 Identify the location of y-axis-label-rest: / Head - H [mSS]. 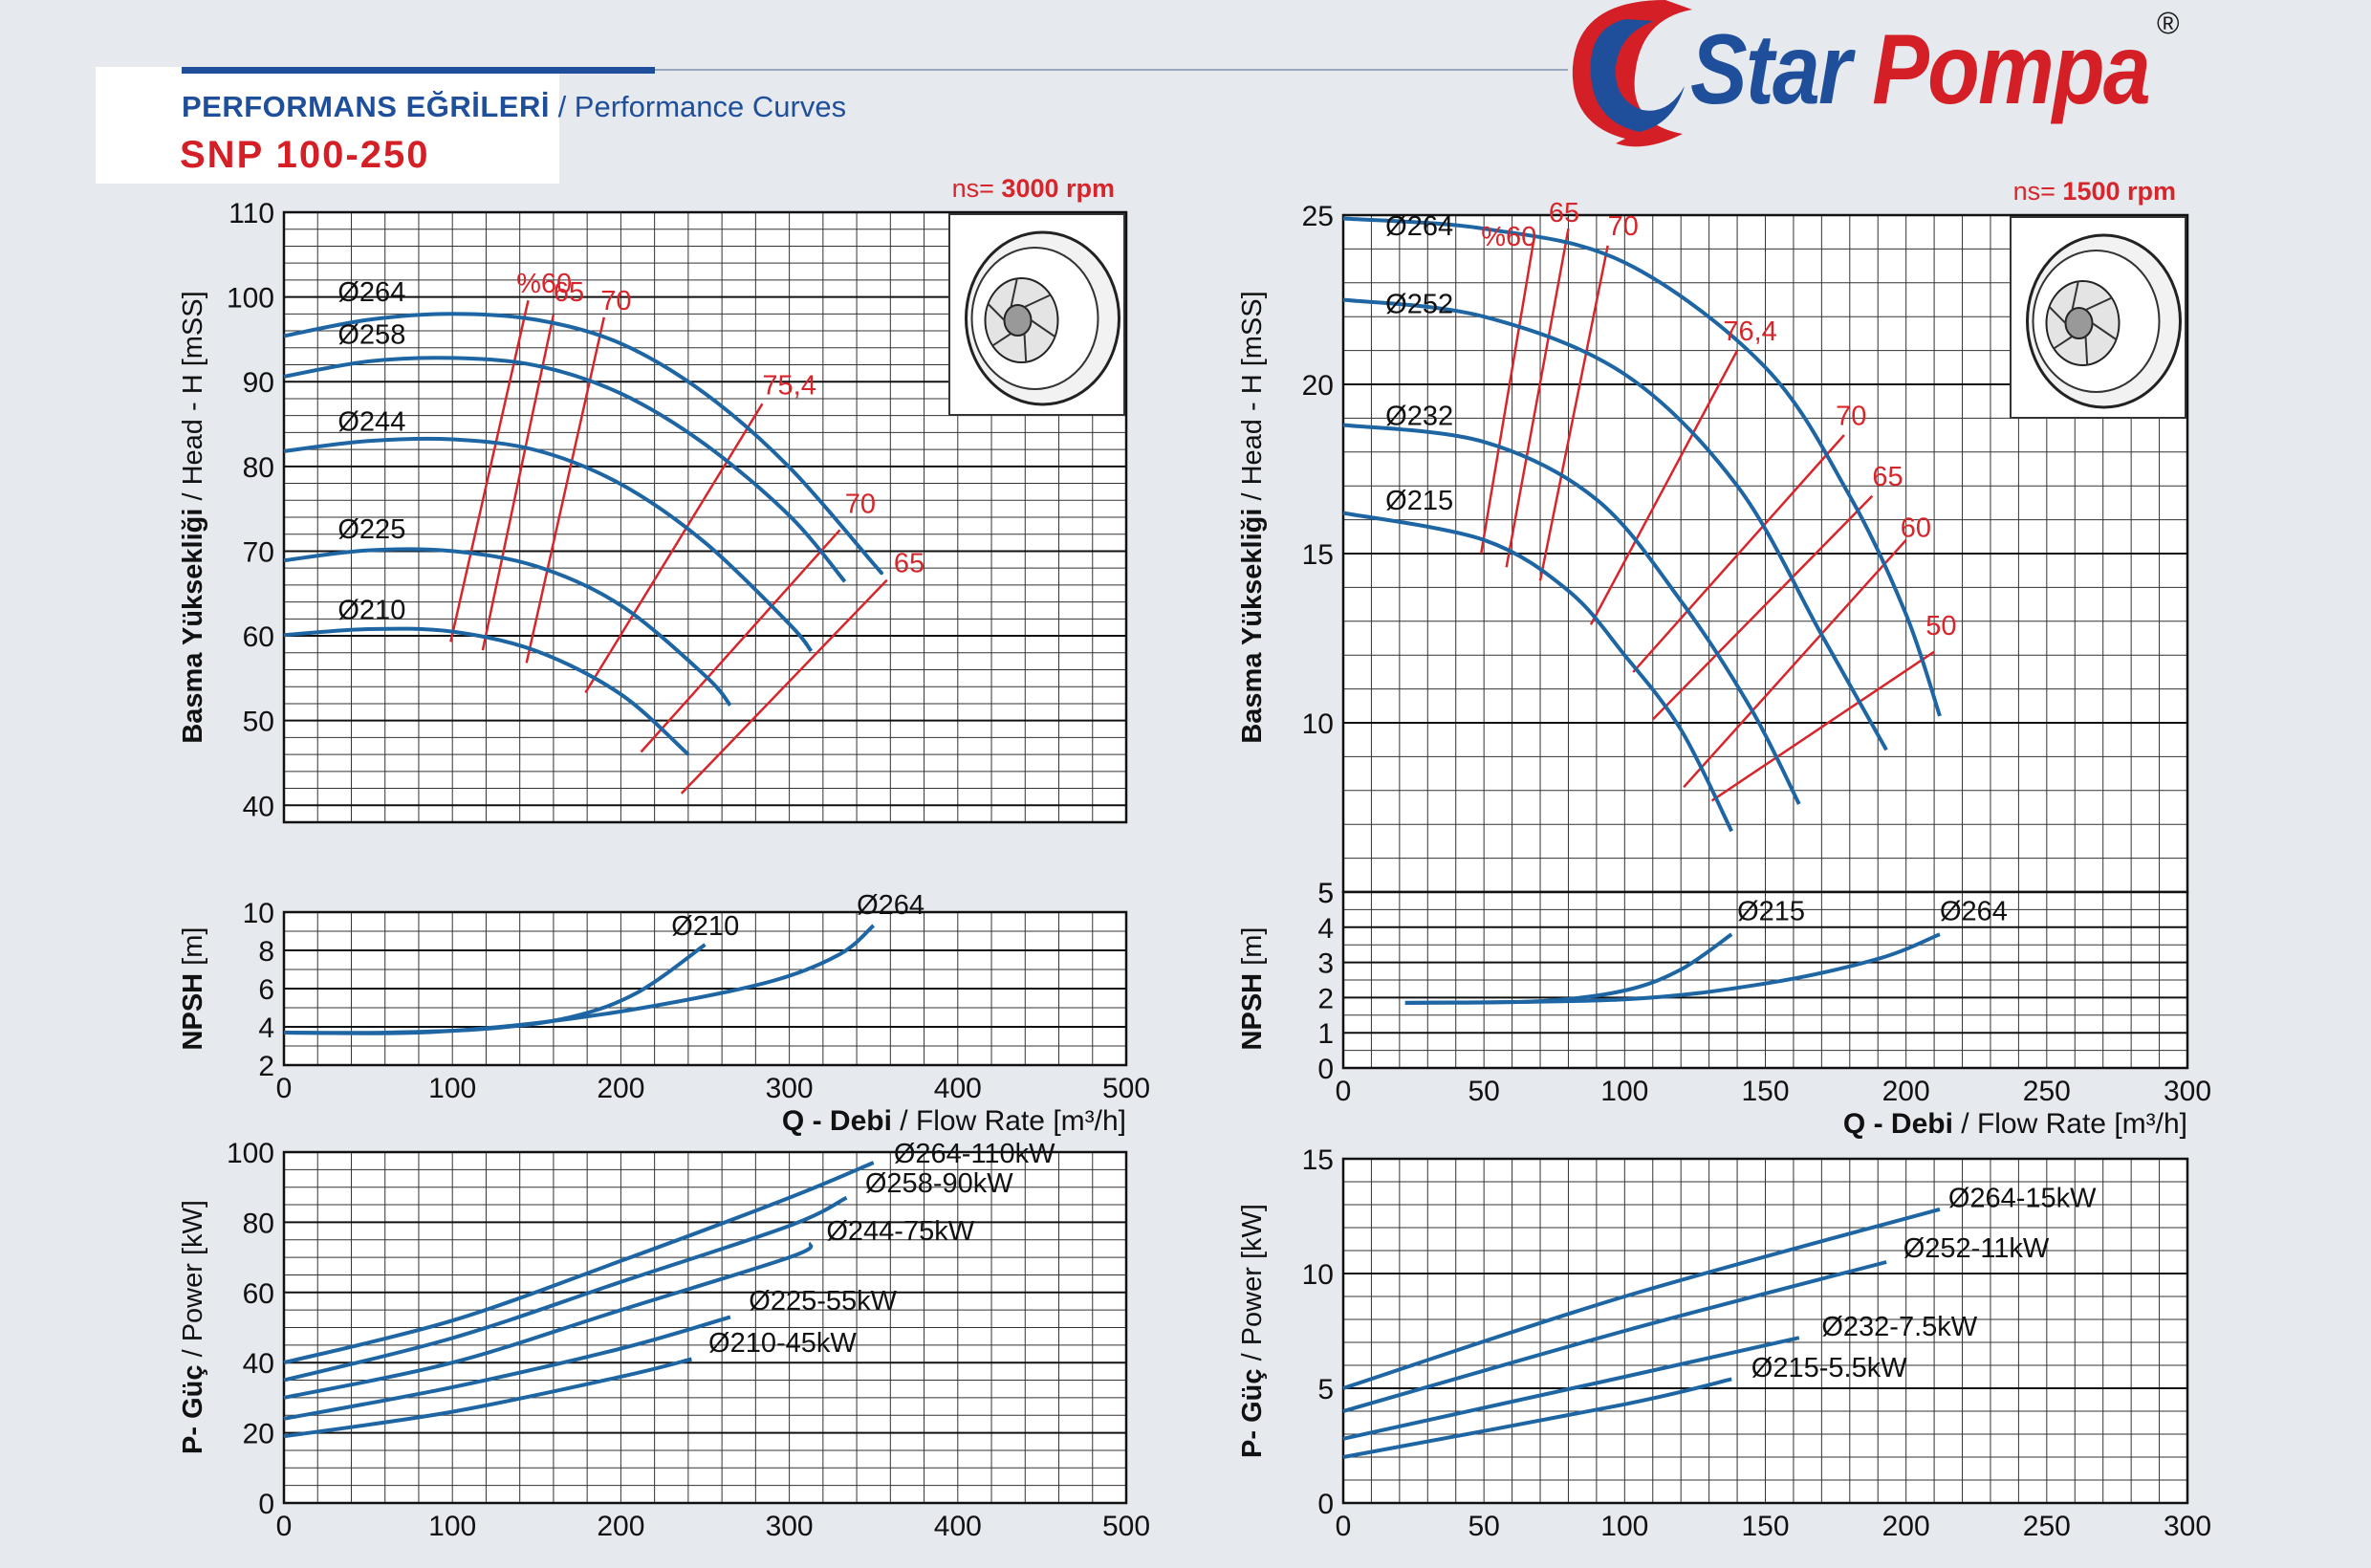
(1252, 399).